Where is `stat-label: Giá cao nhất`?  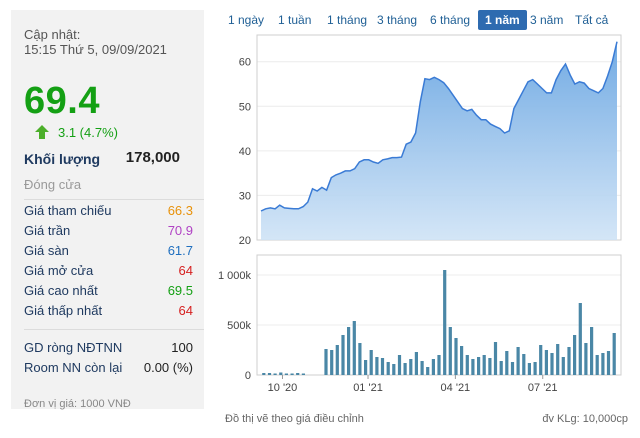 stat-label: Giá cao nhất is located at coordinates (61, 290).